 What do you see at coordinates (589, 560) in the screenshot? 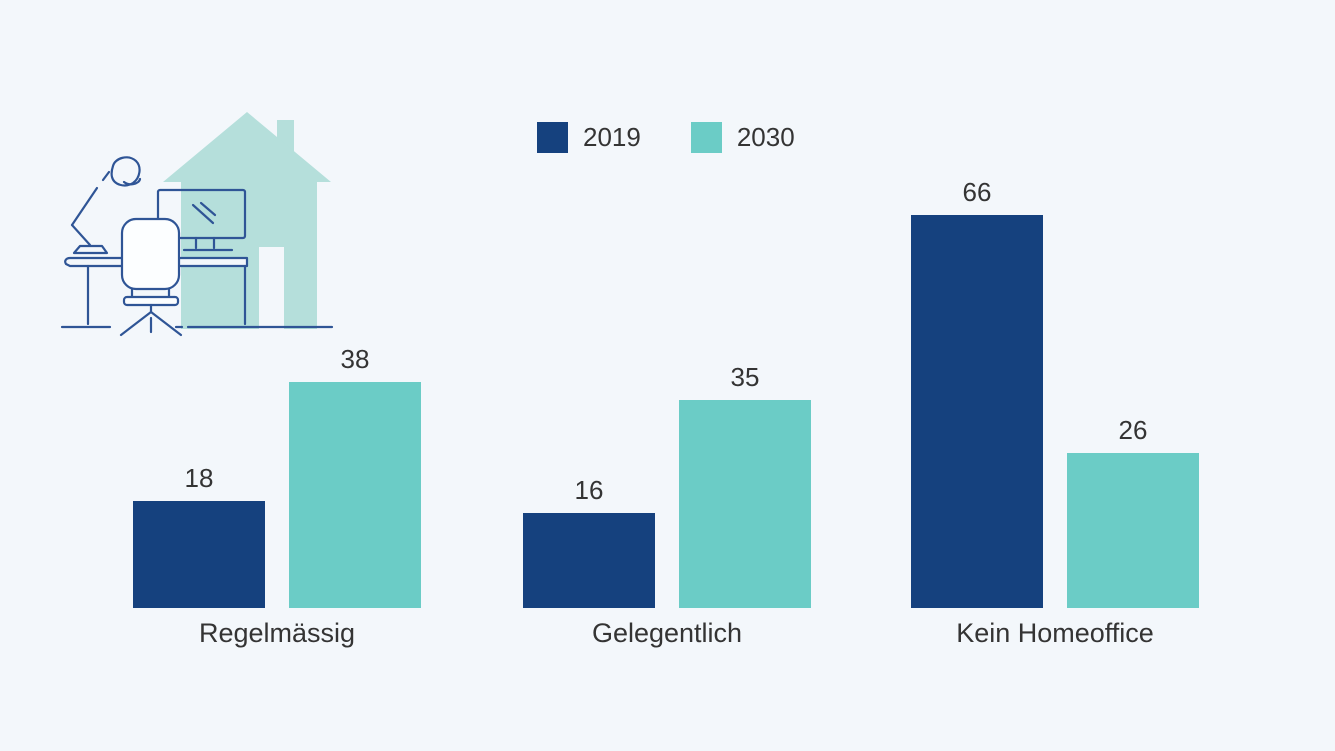
I see `bar-2019-gelegentlich` at bounding box center [589, 560].